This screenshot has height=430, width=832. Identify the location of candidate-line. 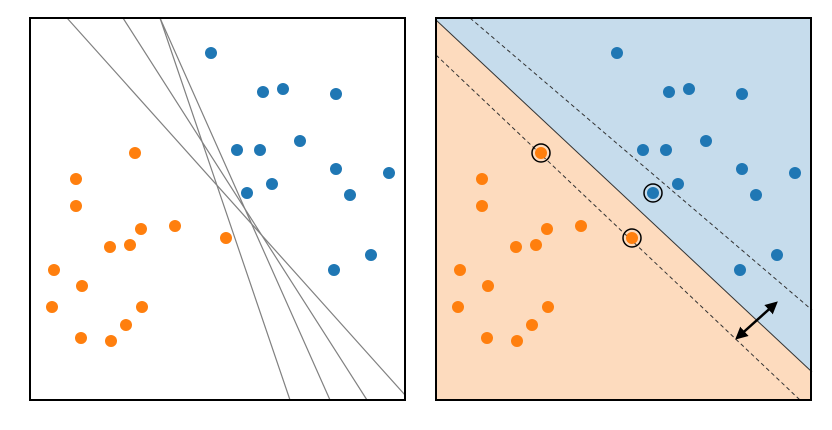
(225, 209).